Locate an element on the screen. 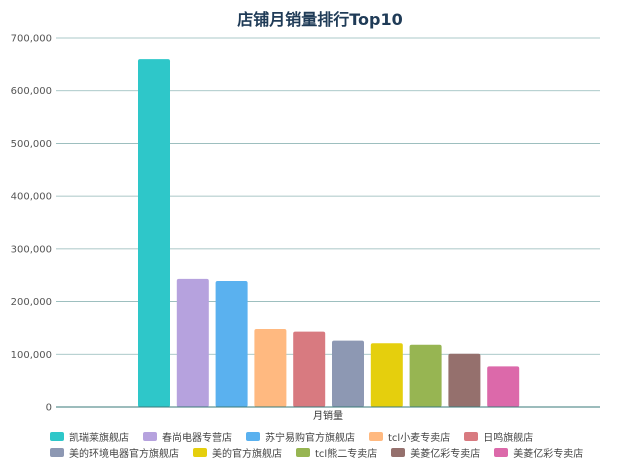 The width and height of the screenshot is (640, 460). legend-item: 凯瑞莱旗舰店 is located at coordinates (89, 436).